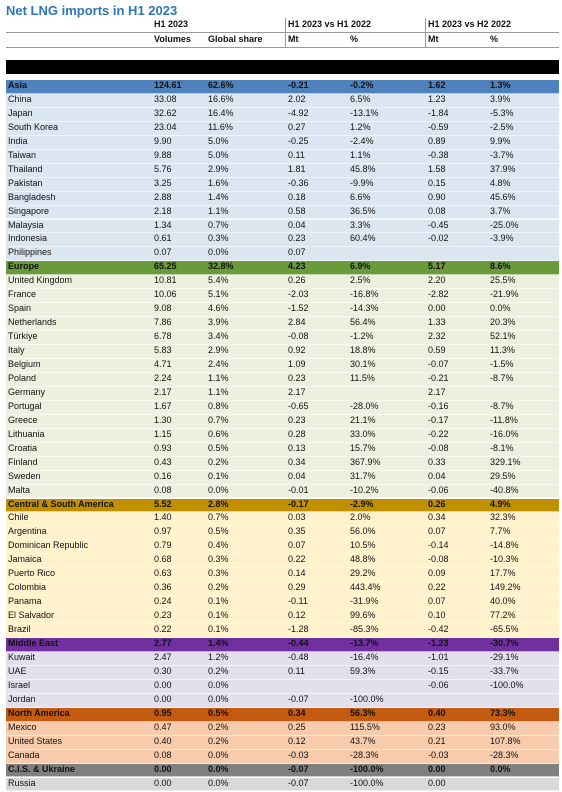 The image size is (562, 792). Describe the element at coordinates (163, 489) in the screenshot. I see `cell: 0.08` at that location.